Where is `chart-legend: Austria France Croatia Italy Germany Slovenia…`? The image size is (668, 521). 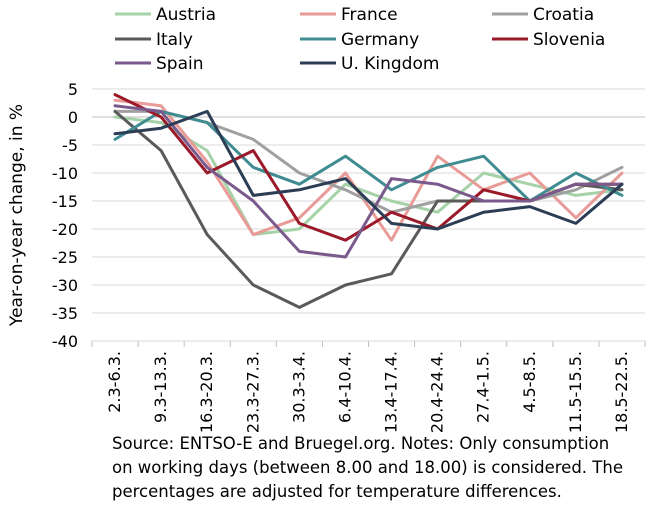 chart-legend: Austria France Croatia Italy Germany Slovenia… is located at coordinates (360, 39).